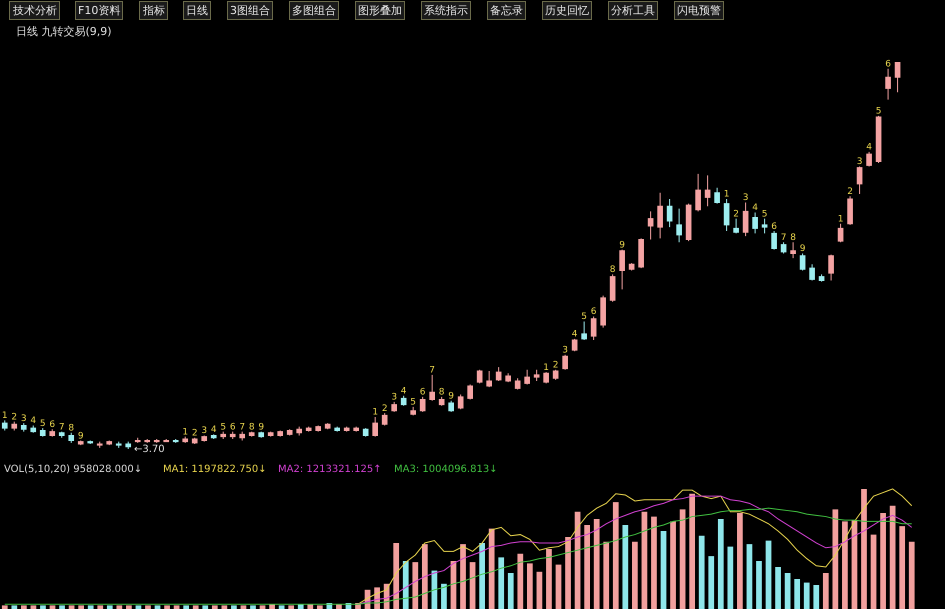  I want to click on text: 指标, so click(153, 10).